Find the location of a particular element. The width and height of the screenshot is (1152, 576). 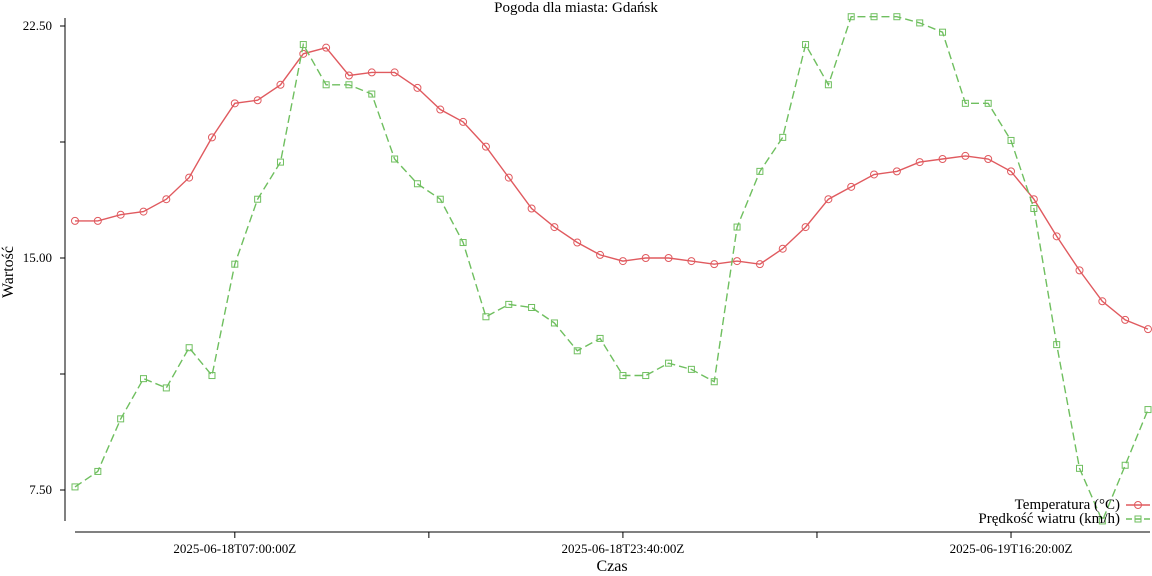

y-axis-ticks: 7.50 15.00 22.50 is located at coordinates (44, 257).